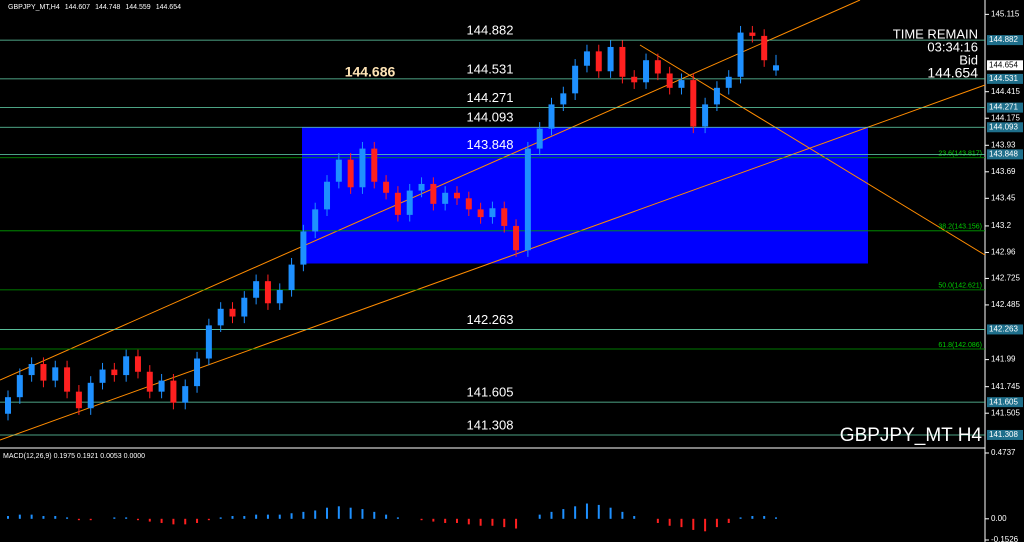  What do you see at coordinates (137, 7) in the screenshot?
I see `header-value: 144.559` at bounding box center [137, 7].